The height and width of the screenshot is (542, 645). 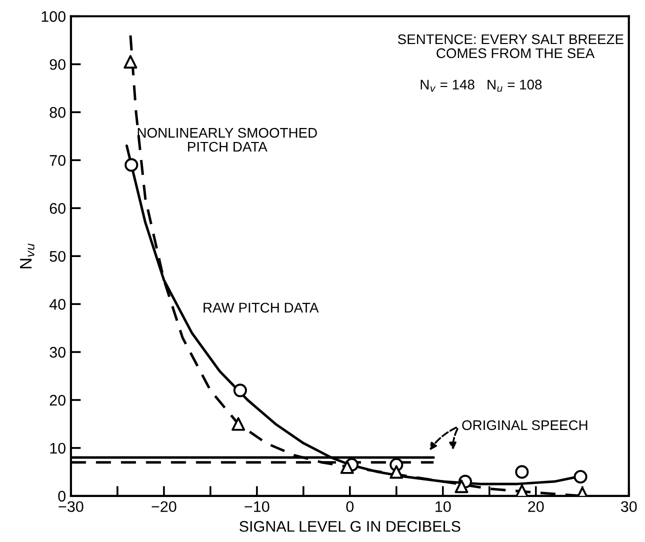 I want to click on y-tick-label: 80, so click(x=58, y=112).